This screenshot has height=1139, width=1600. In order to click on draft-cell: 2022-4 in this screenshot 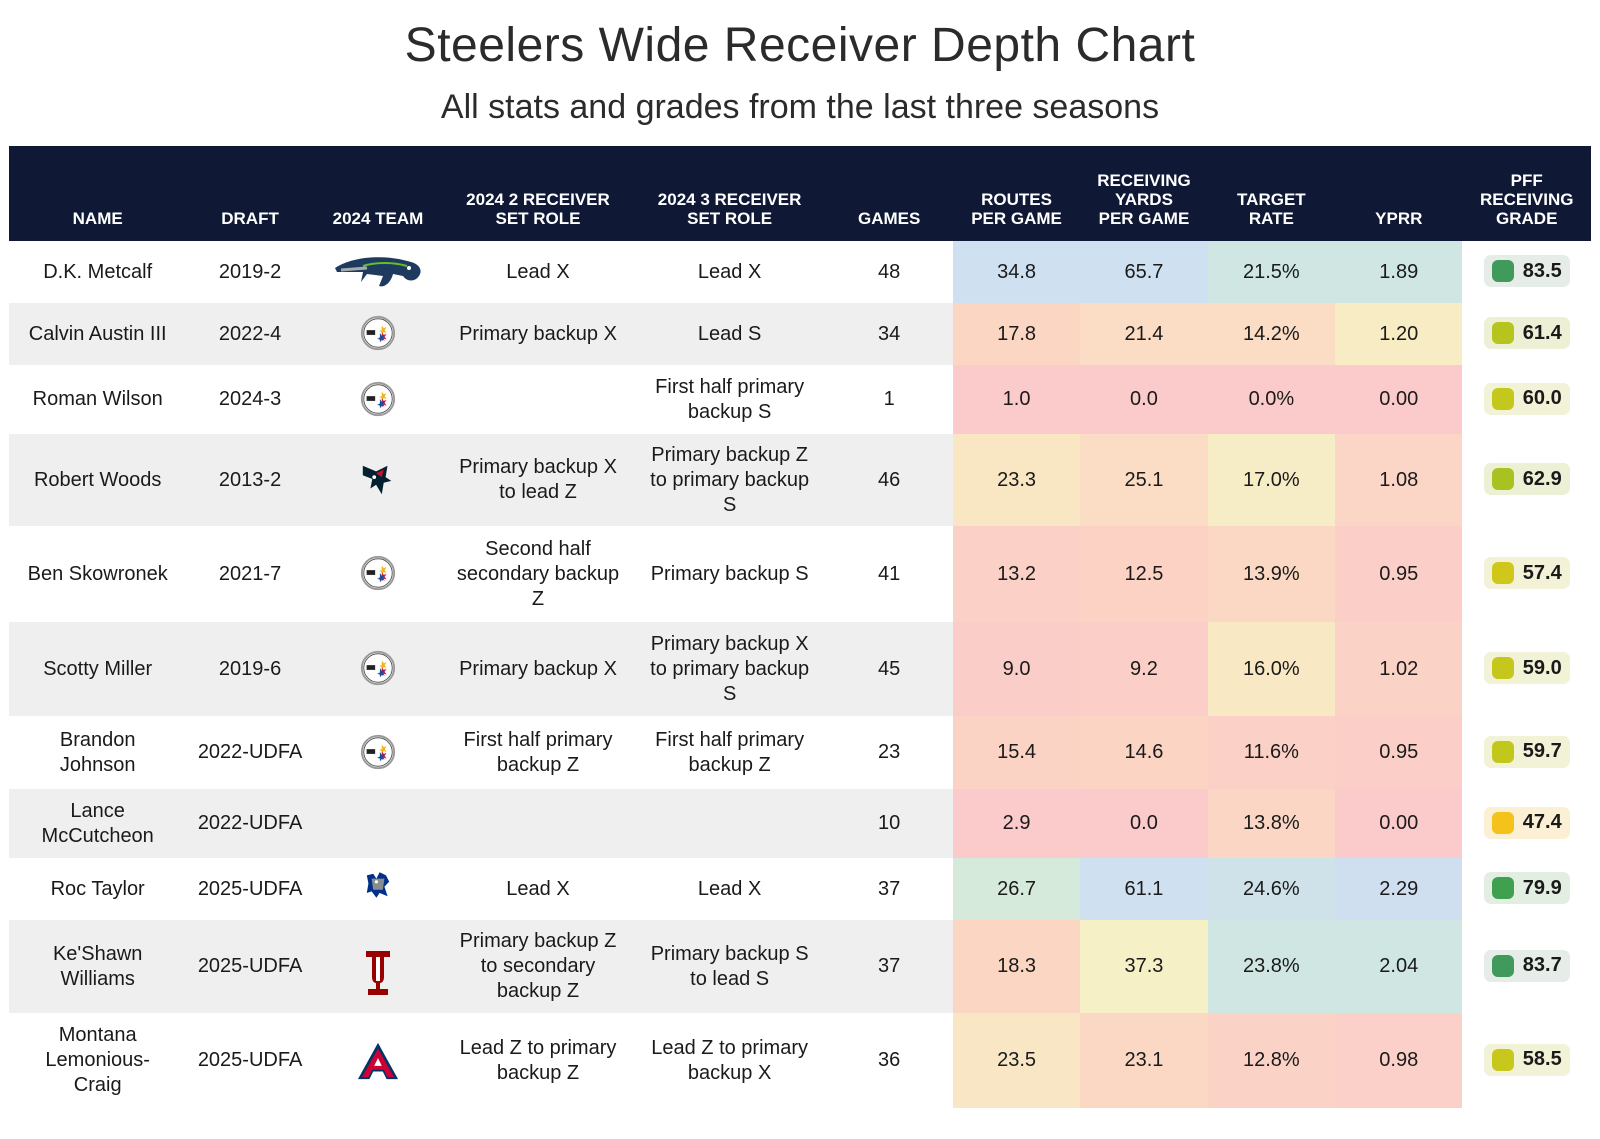, I will do `click(250, 334)`.